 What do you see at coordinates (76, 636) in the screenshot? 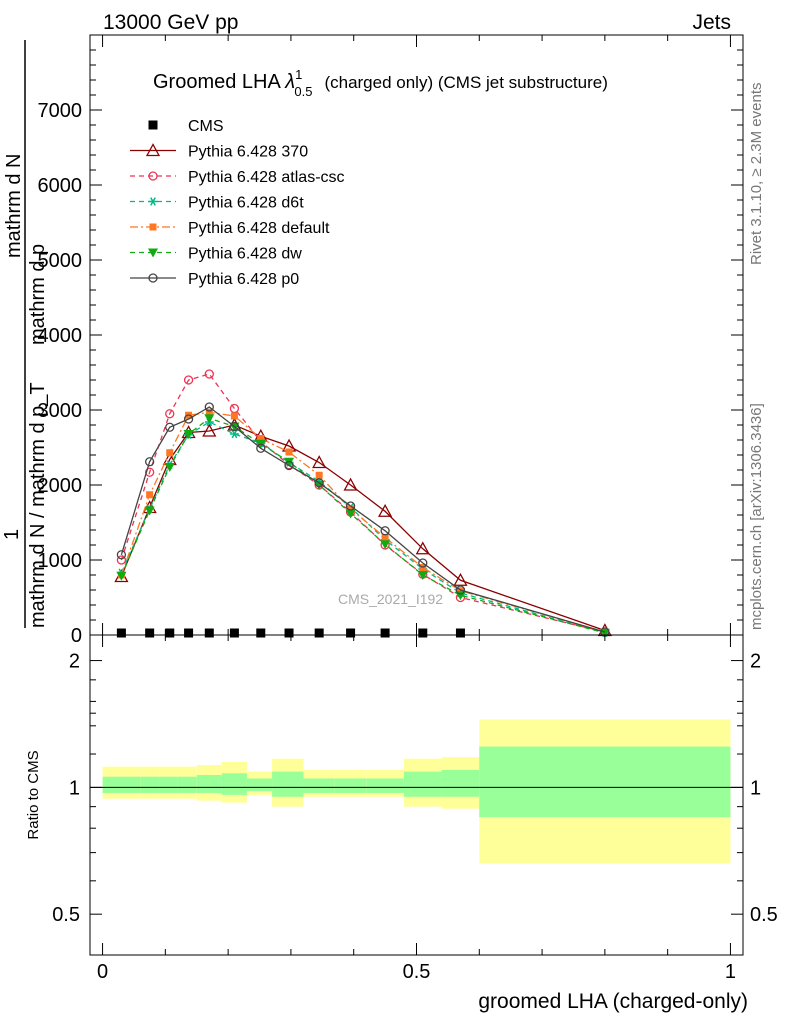
I see `y-tick-label: 0` at bounding box center [76, 636].